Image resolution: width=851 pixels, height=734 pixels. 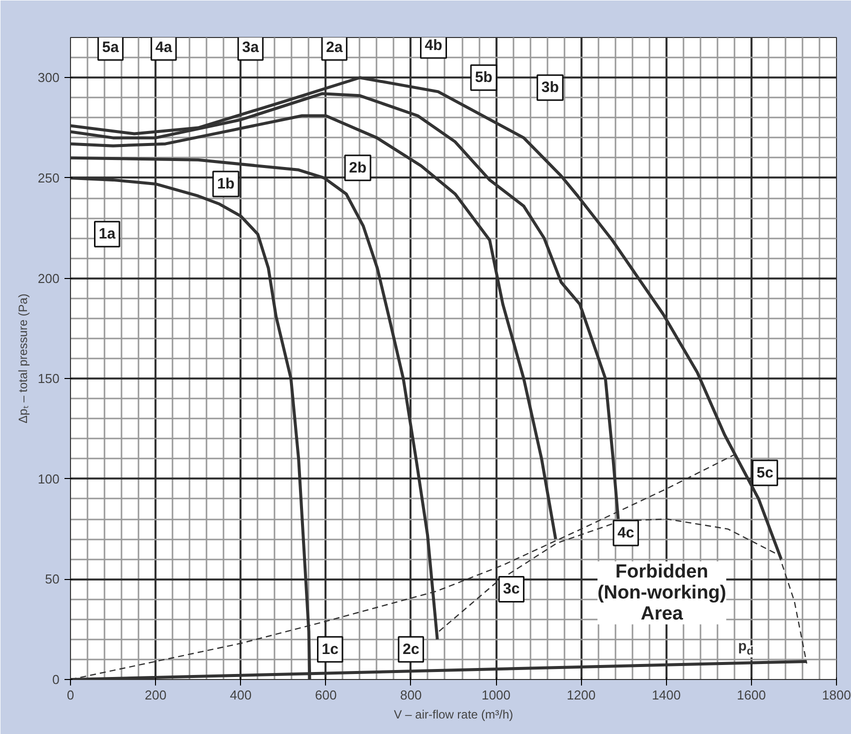 What do you see at coordinates (666, 695) in the screenshot?
I see `x-tick-label: 1400` at bounding box center [666, 695].